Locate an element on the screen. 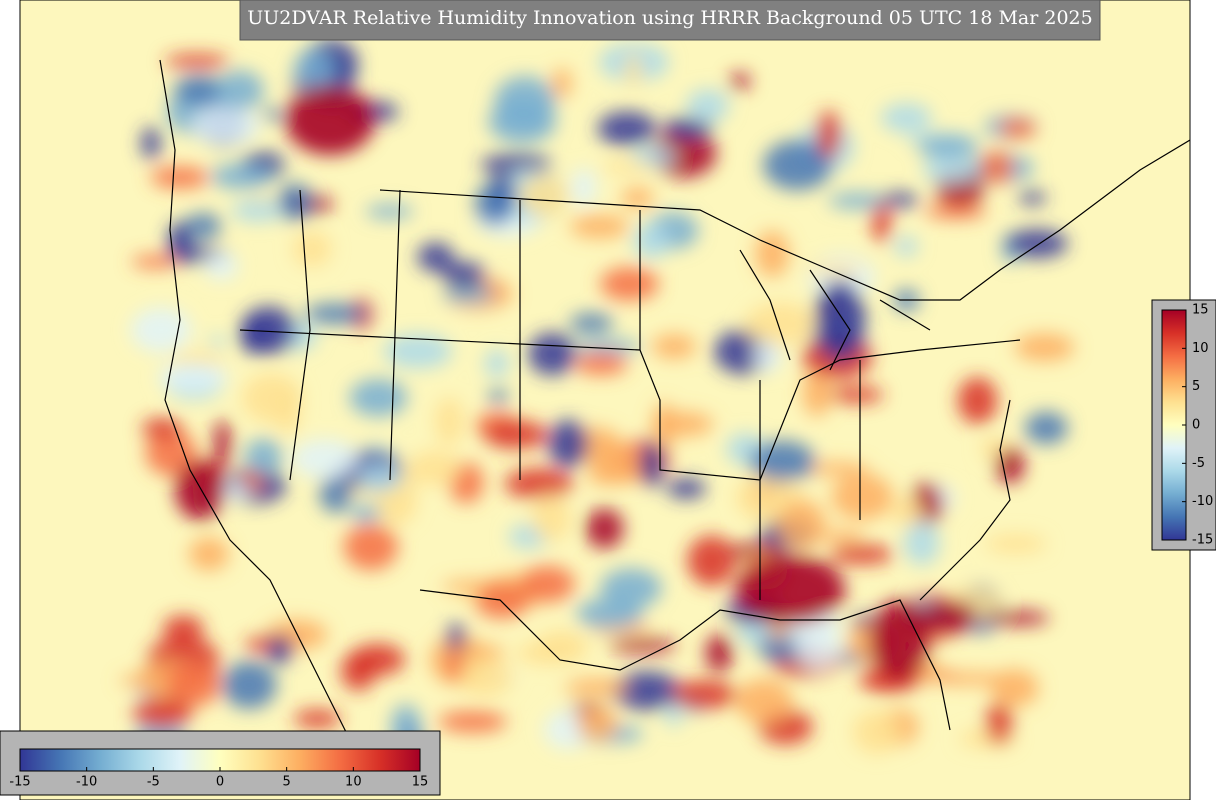 Image resolution: width=1216 pixels, height=800 pixels. northern-border is located at coordinates (784, 220).